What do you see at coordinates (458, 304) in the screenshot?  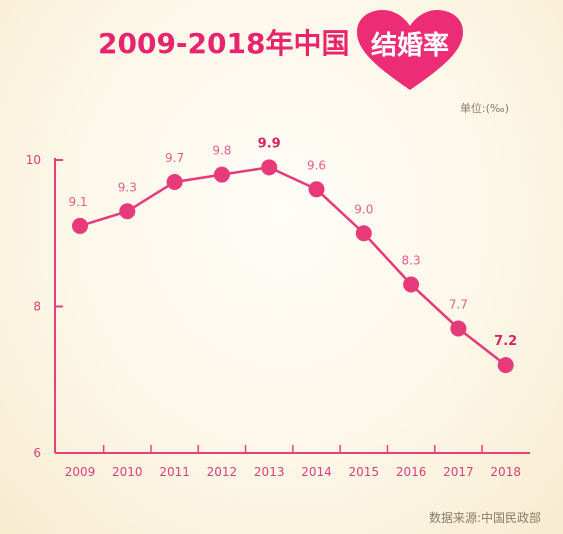 I see `data-label: 7.7` at bounding box center [458, 304].